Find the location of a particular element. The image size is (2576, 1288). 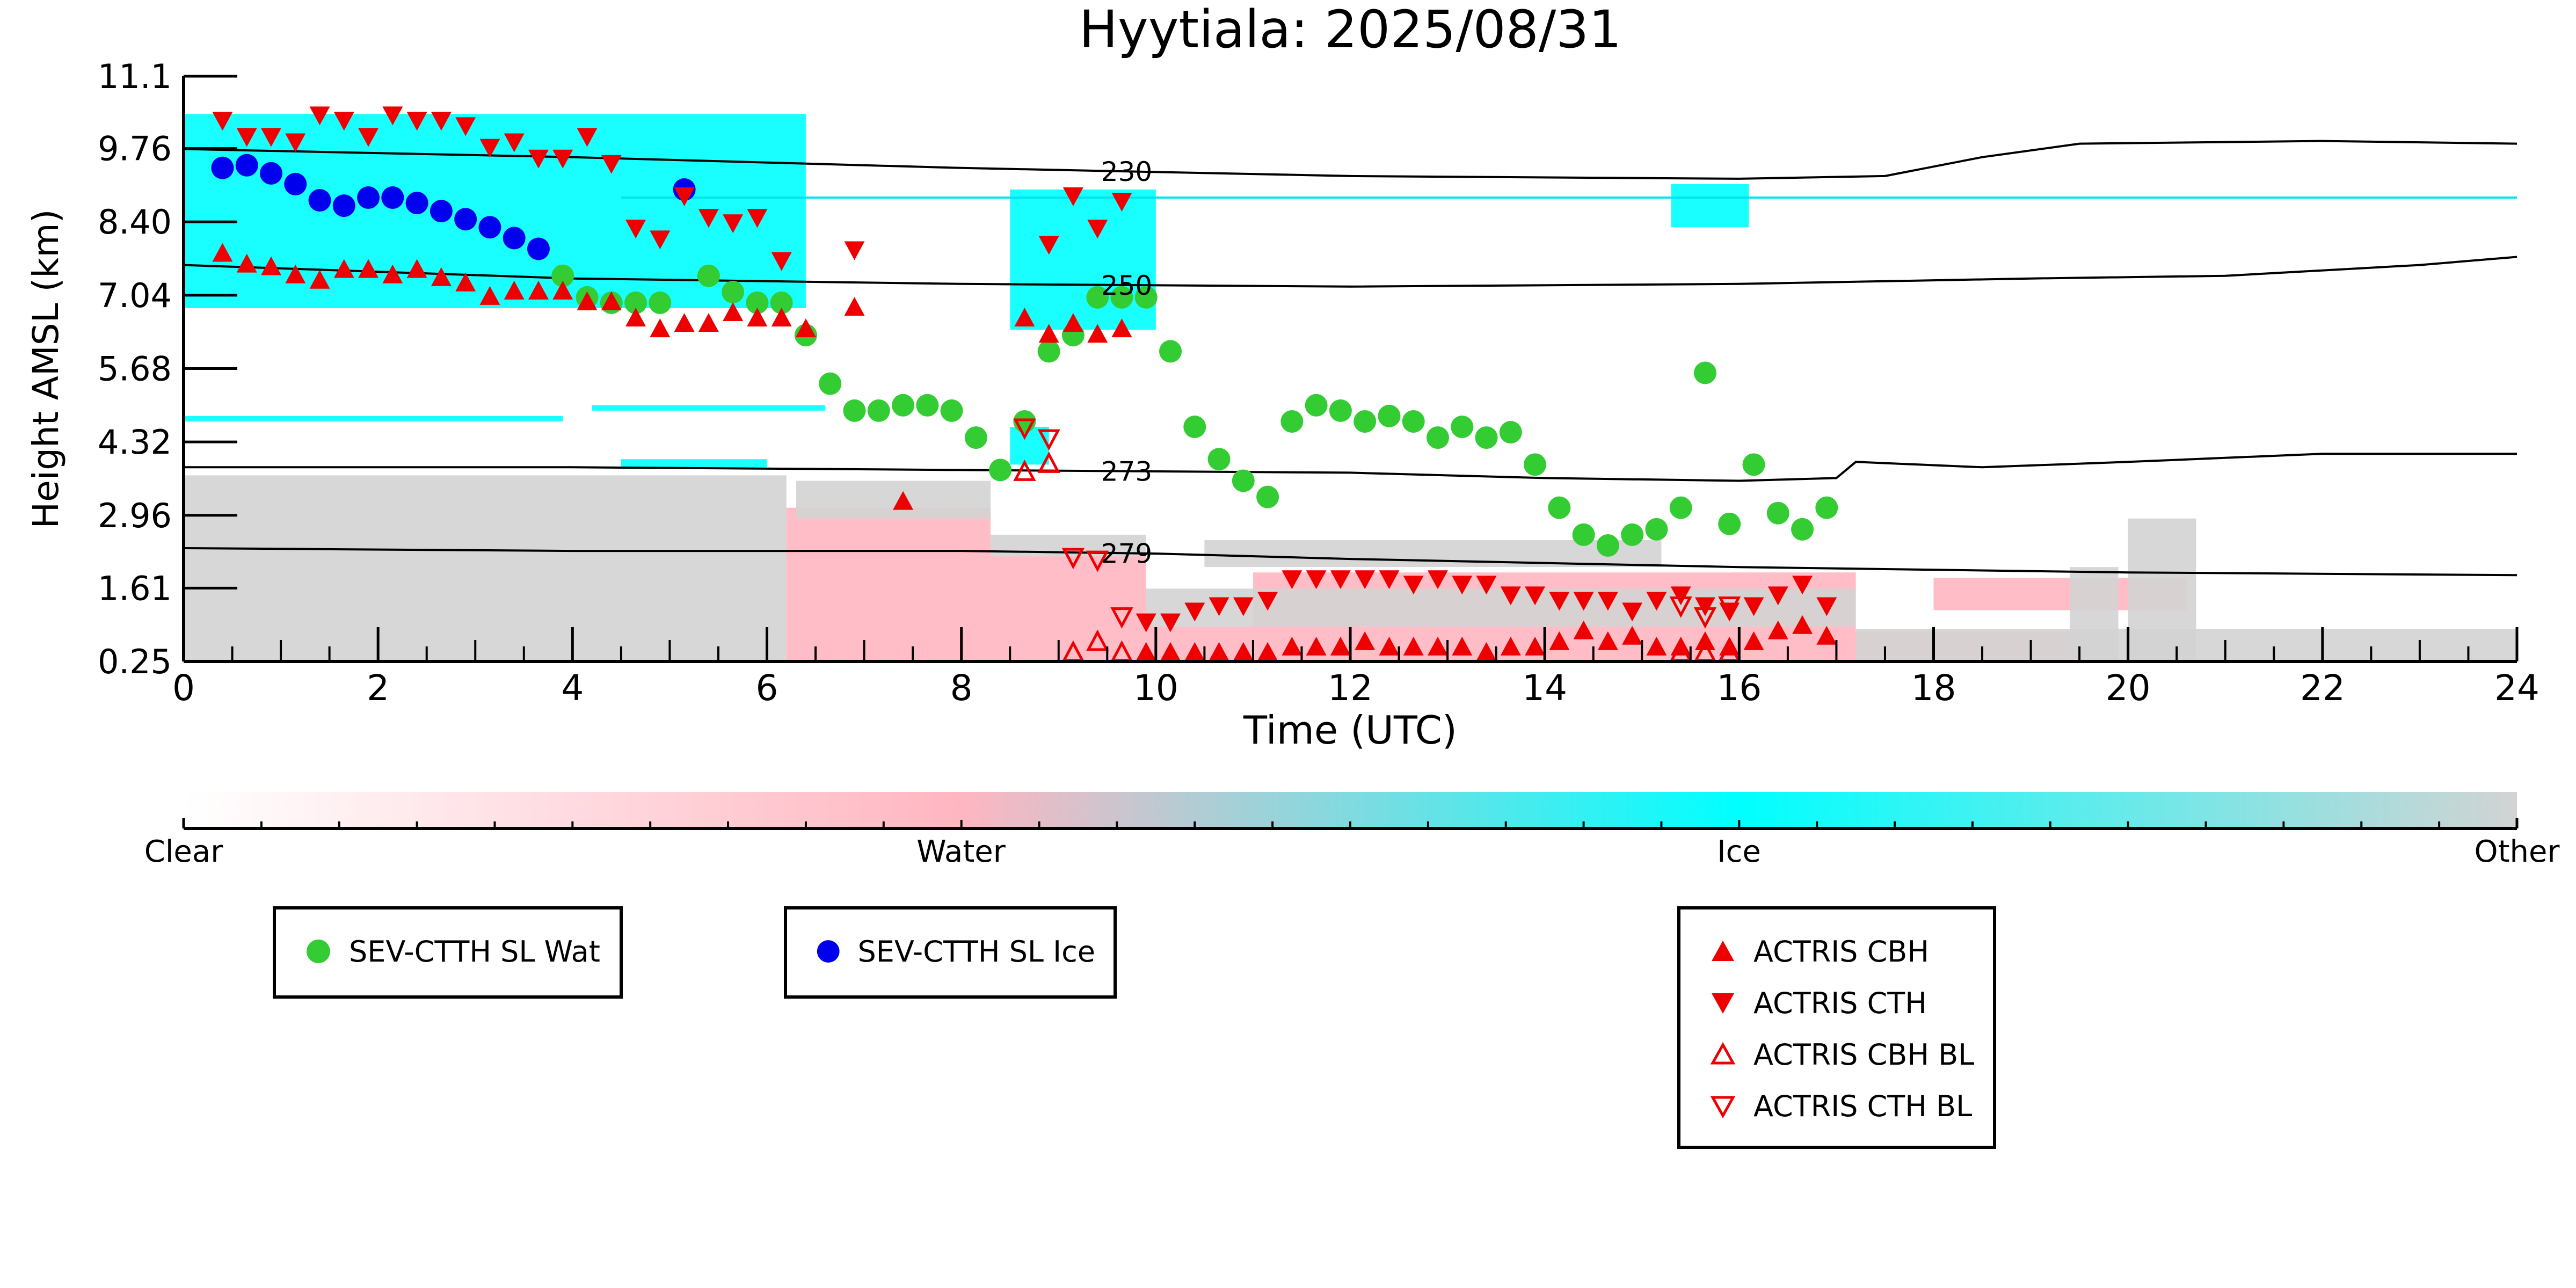

legend-item-sev-water: SEV-CTTH SL Wat is located at coordinates (447, 951).